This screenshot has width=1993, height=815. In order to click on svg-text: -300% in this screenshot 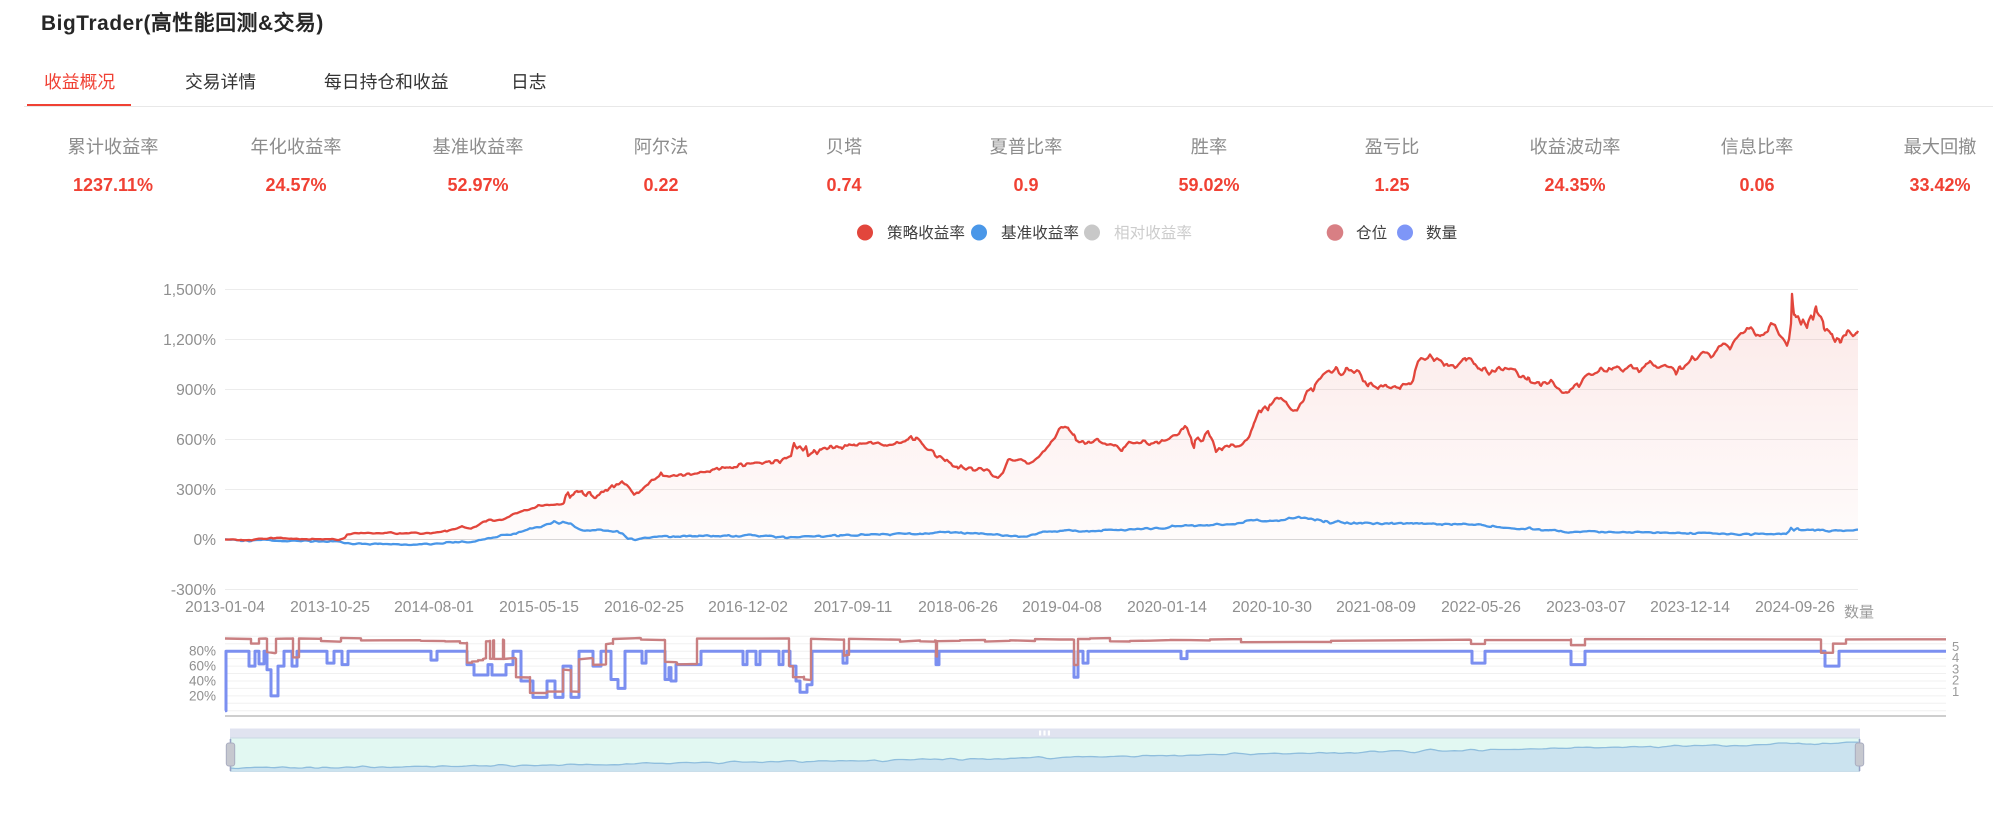, I will do `click(193, 590)`.